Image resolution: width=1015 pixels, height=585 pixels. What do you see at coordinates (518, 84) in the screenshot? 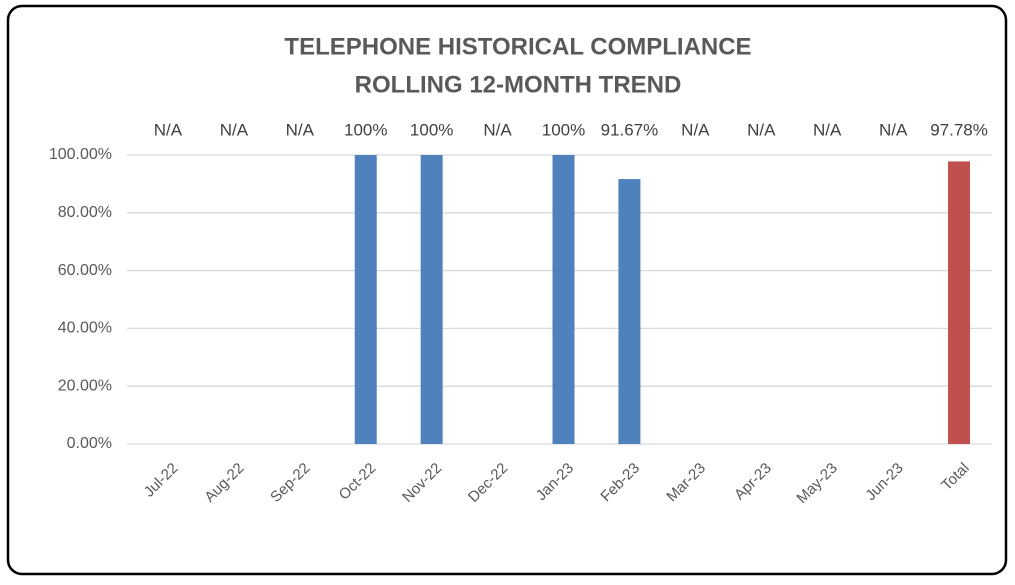
I see `chart-subtitle: ROLLING 12-MONTH TREND` at bounding box center [518, 84].